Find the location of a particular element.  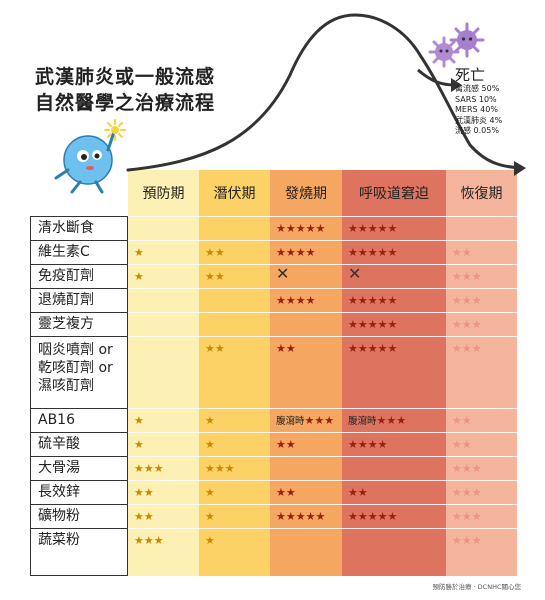

stage-header: 呼吸道窘迫 is located at coordinates (394, 194).